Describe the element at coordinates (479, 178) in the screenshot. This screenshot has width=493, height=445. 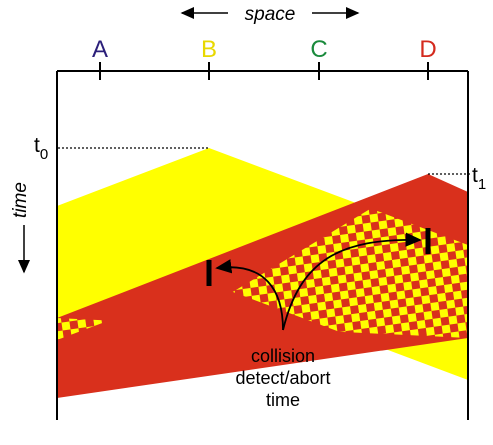
I see `t1-label: t1` at that location.